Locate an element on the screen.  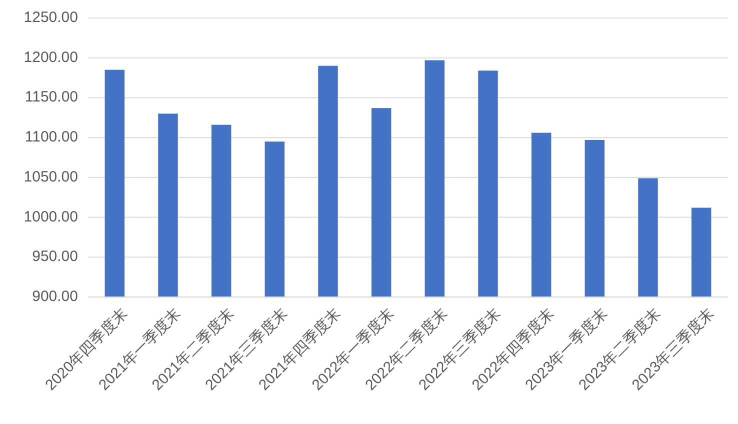
y-tick-label: 1200.00 is located at coordinates (51, 57).